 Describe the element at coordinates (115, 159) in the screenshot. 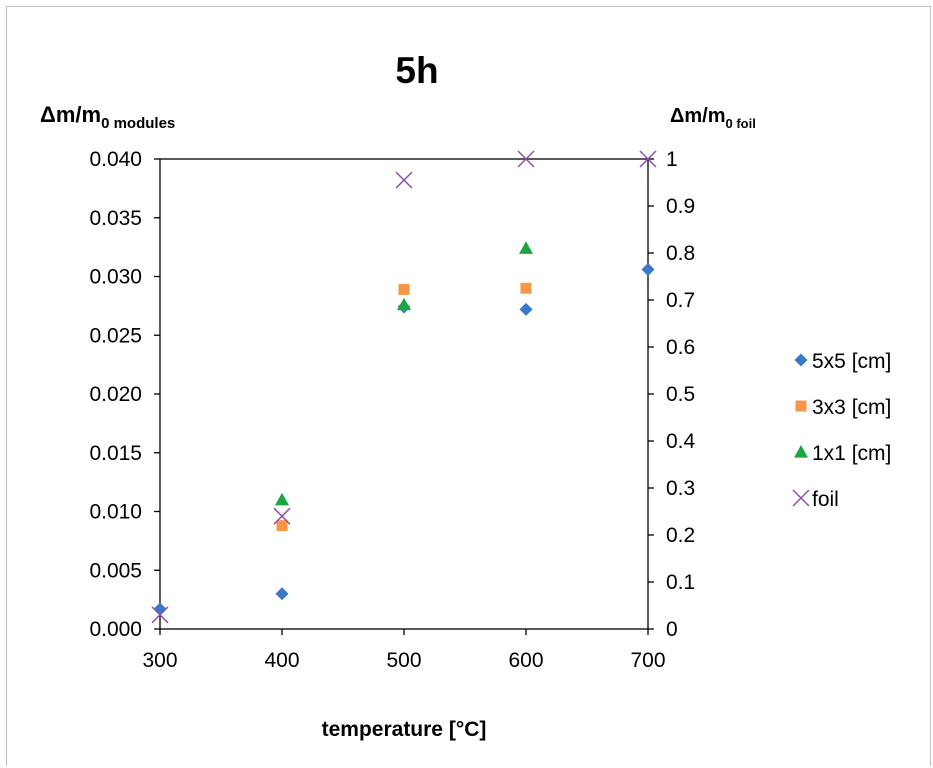

I see `y-left-tick-label: 0.040` at that location.